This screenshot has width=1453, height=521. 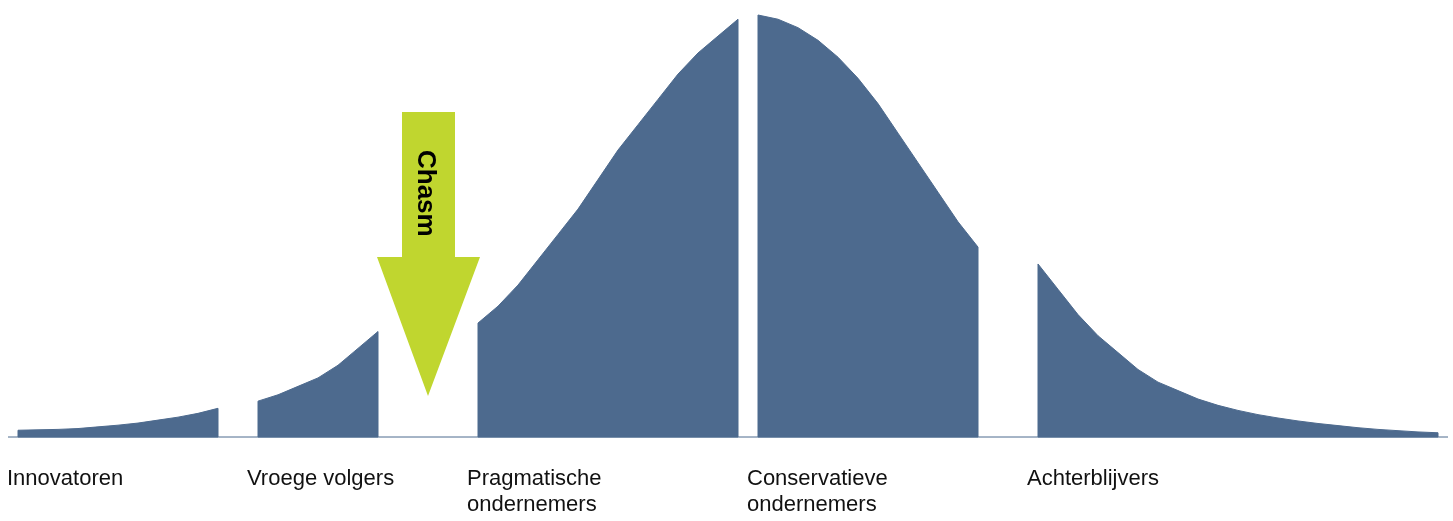 I want to click on series-label: Pragmatische ondernemers, so click(x=534, y=490).